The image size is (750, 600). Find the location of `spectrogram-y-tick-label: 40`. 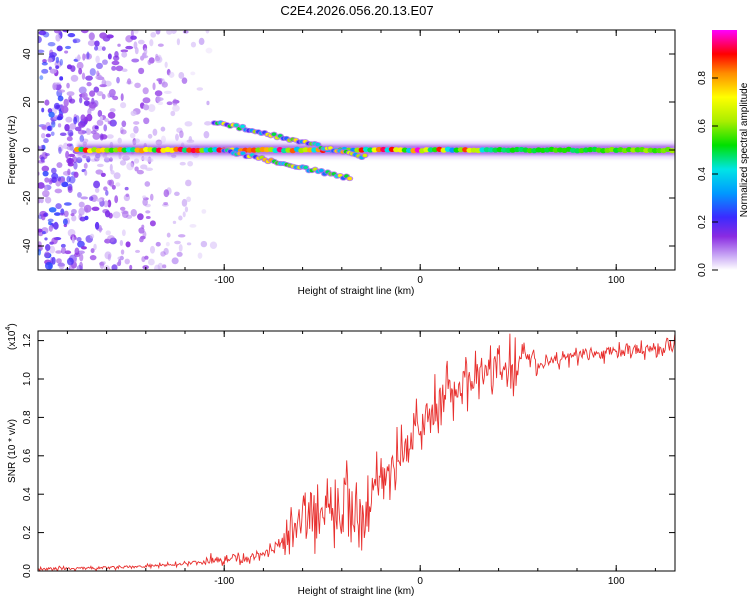

spectrogram-y-tick-label: 40 is located at coordinates (27, 54).